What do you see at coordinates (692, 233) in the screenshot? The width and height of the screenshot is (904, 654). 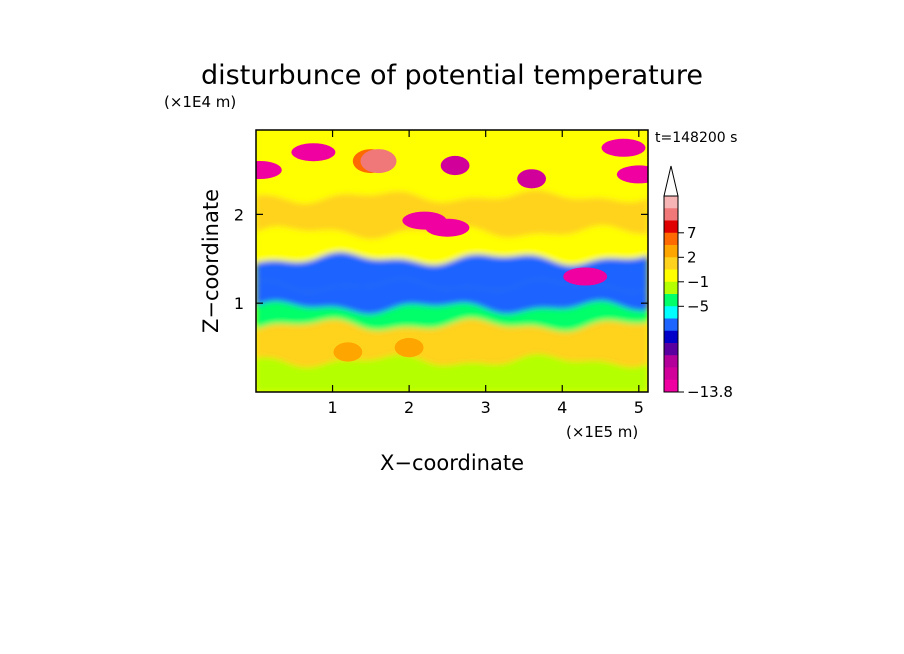 I see `colorbar-label: 7` at bounding box center [692, 233].